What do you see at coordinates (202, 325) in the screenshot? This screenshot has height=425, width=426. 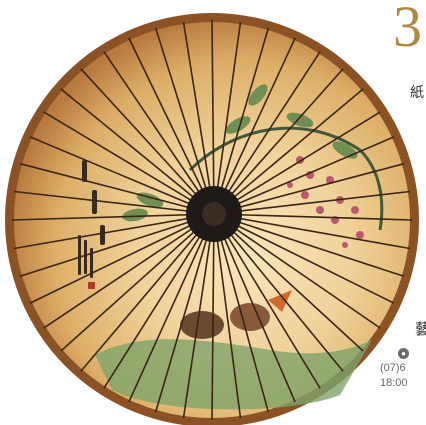 I see `painted-duck-left` at bounding box center [202, 325].